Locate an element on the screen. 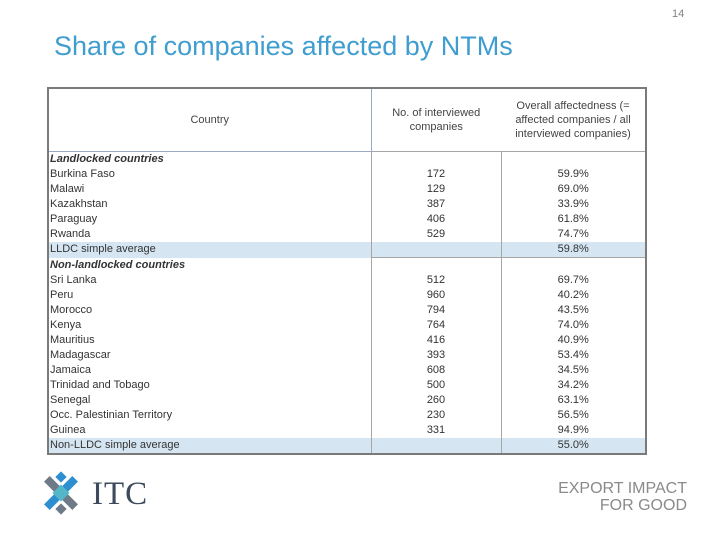  affectedness-cell: 74.7% is located at coordinates (573, 234).